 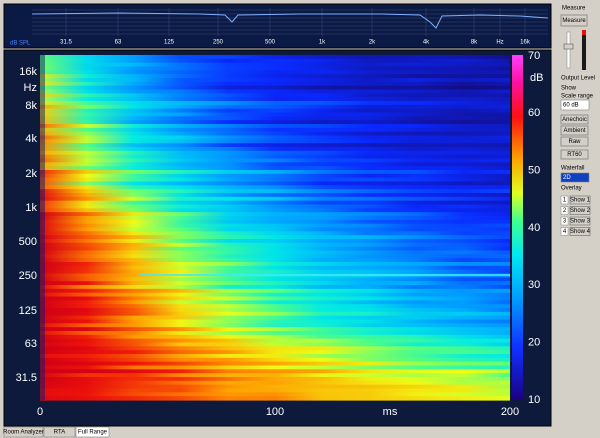 I want to click on group-label: Overlay, so click(x=571, y=189).